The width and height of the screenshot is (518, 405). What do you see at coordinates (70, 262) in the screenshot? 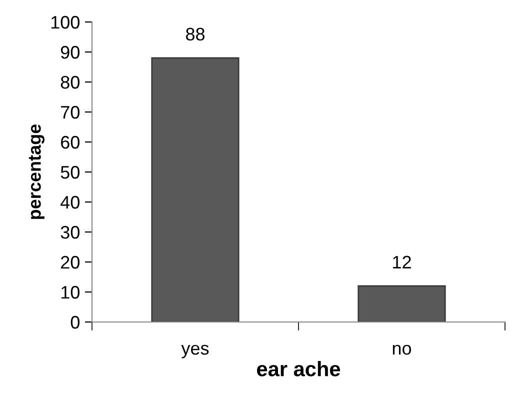
I see `y-tick-label: 20` at bounding box center [70, 262].